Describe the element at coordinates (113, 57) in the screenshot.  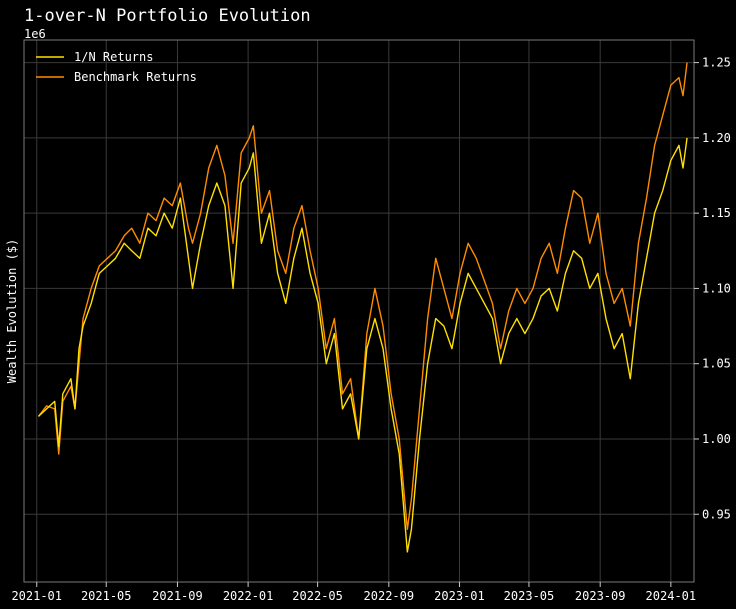
I see `legend-label: 1/N Returns` at that location.